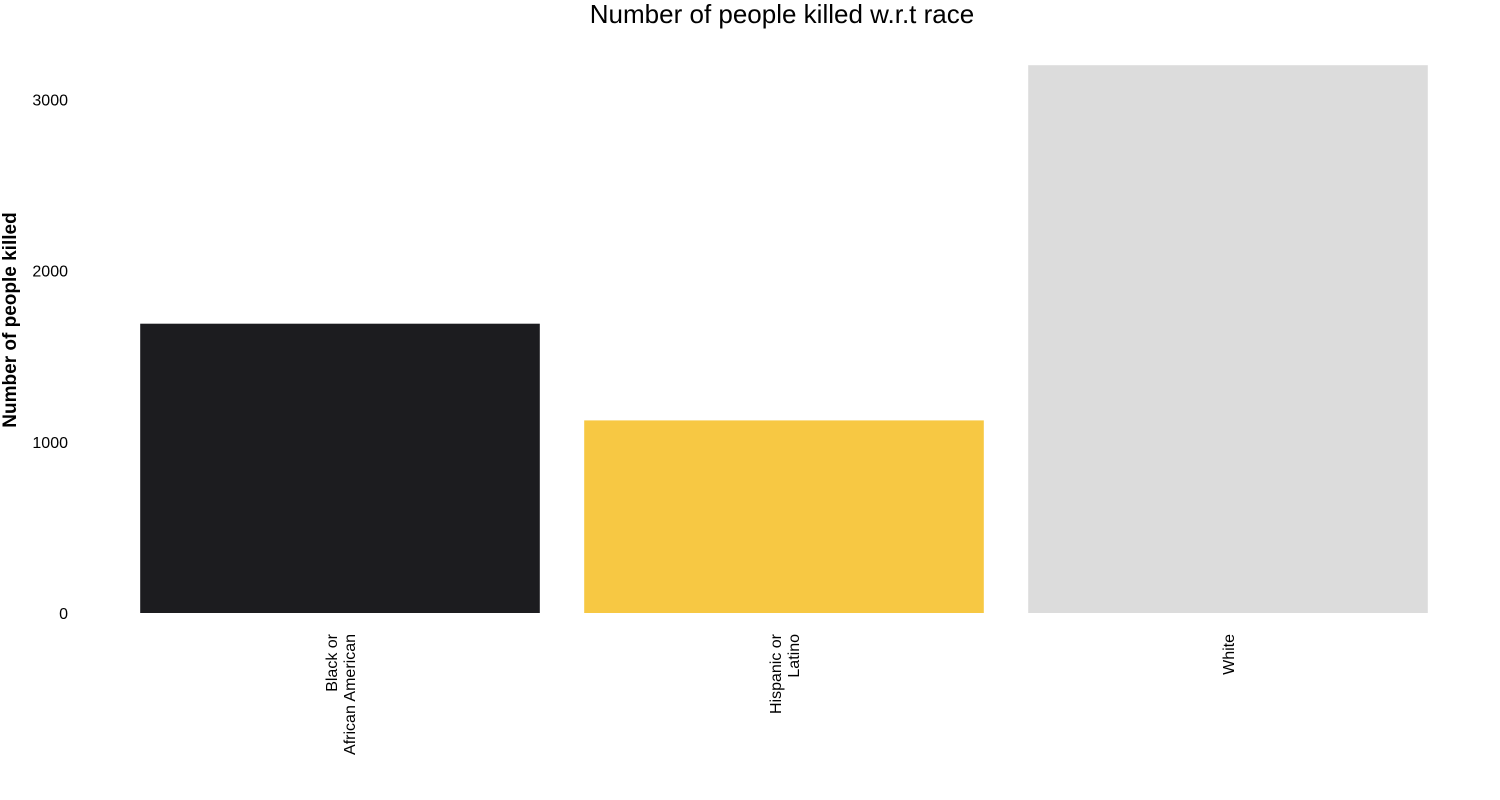 This screenshot has width=1500, height=800. I want to click on x-tick-label-line: Hispanic or, so click(776, 673).